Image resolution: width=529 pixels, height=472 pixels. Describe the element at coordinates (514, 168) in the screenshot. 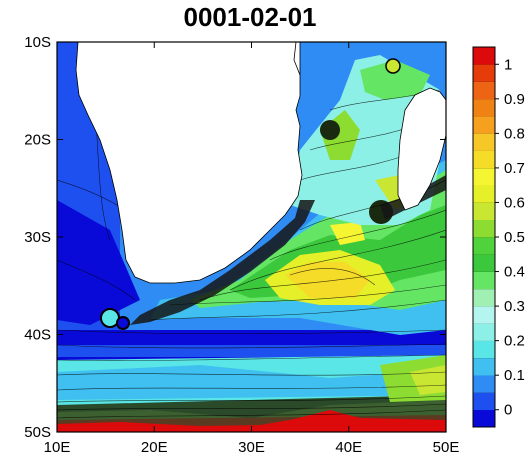

I see `colorbar-label: 0.7` at that location.